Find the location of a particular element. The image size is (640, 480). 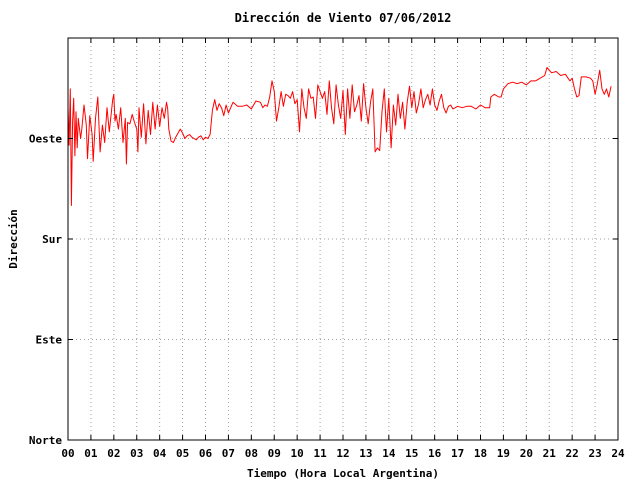

x-tick-label: 18 is located at coordinates (480, 453).